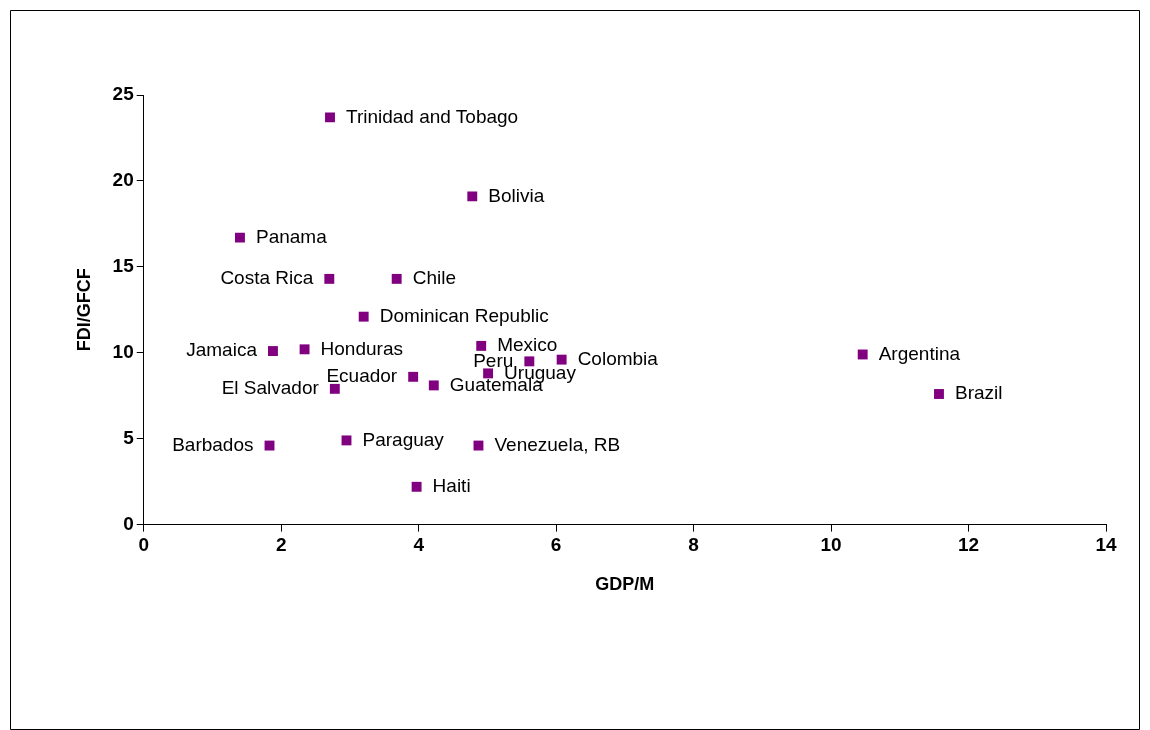  Describe the element at coordinates (1106, 545) in the screenshot. I see `x-tick-label: 14` at that location.